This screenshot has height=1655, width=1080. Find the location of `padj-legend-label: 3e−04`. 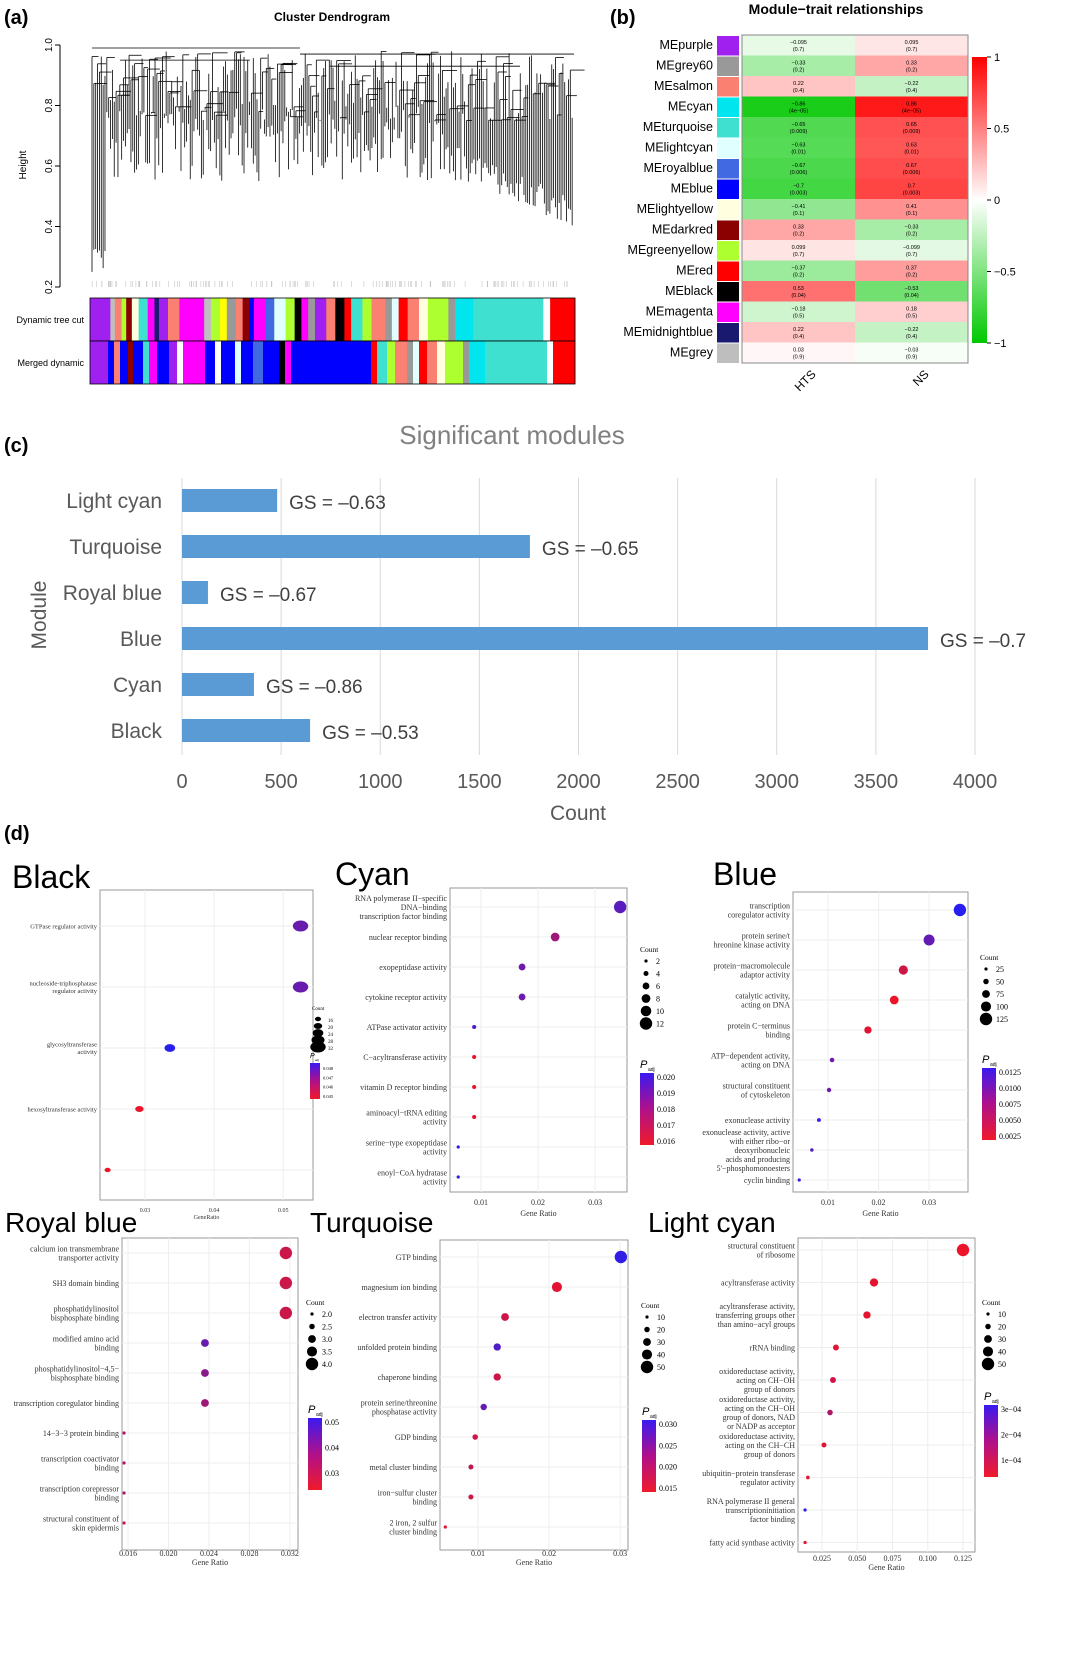

padj-legend-label: 3e−04 is located at coordinates (1011, 1409).